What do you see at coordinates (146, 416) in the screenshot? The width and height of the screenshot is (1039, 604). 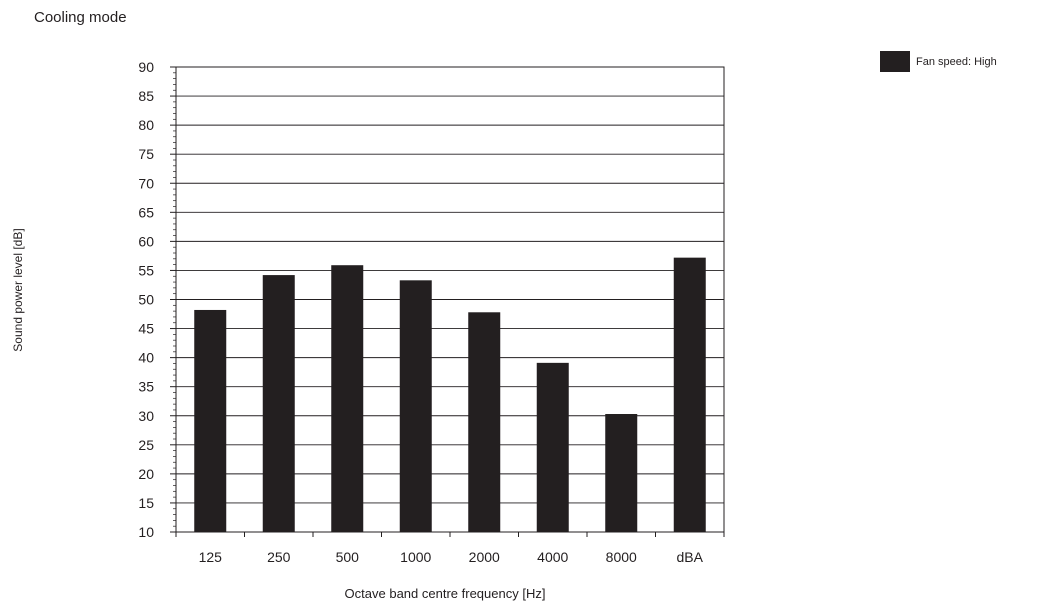 I see `y-tick-label: 30` at bounding box center [146, 416].